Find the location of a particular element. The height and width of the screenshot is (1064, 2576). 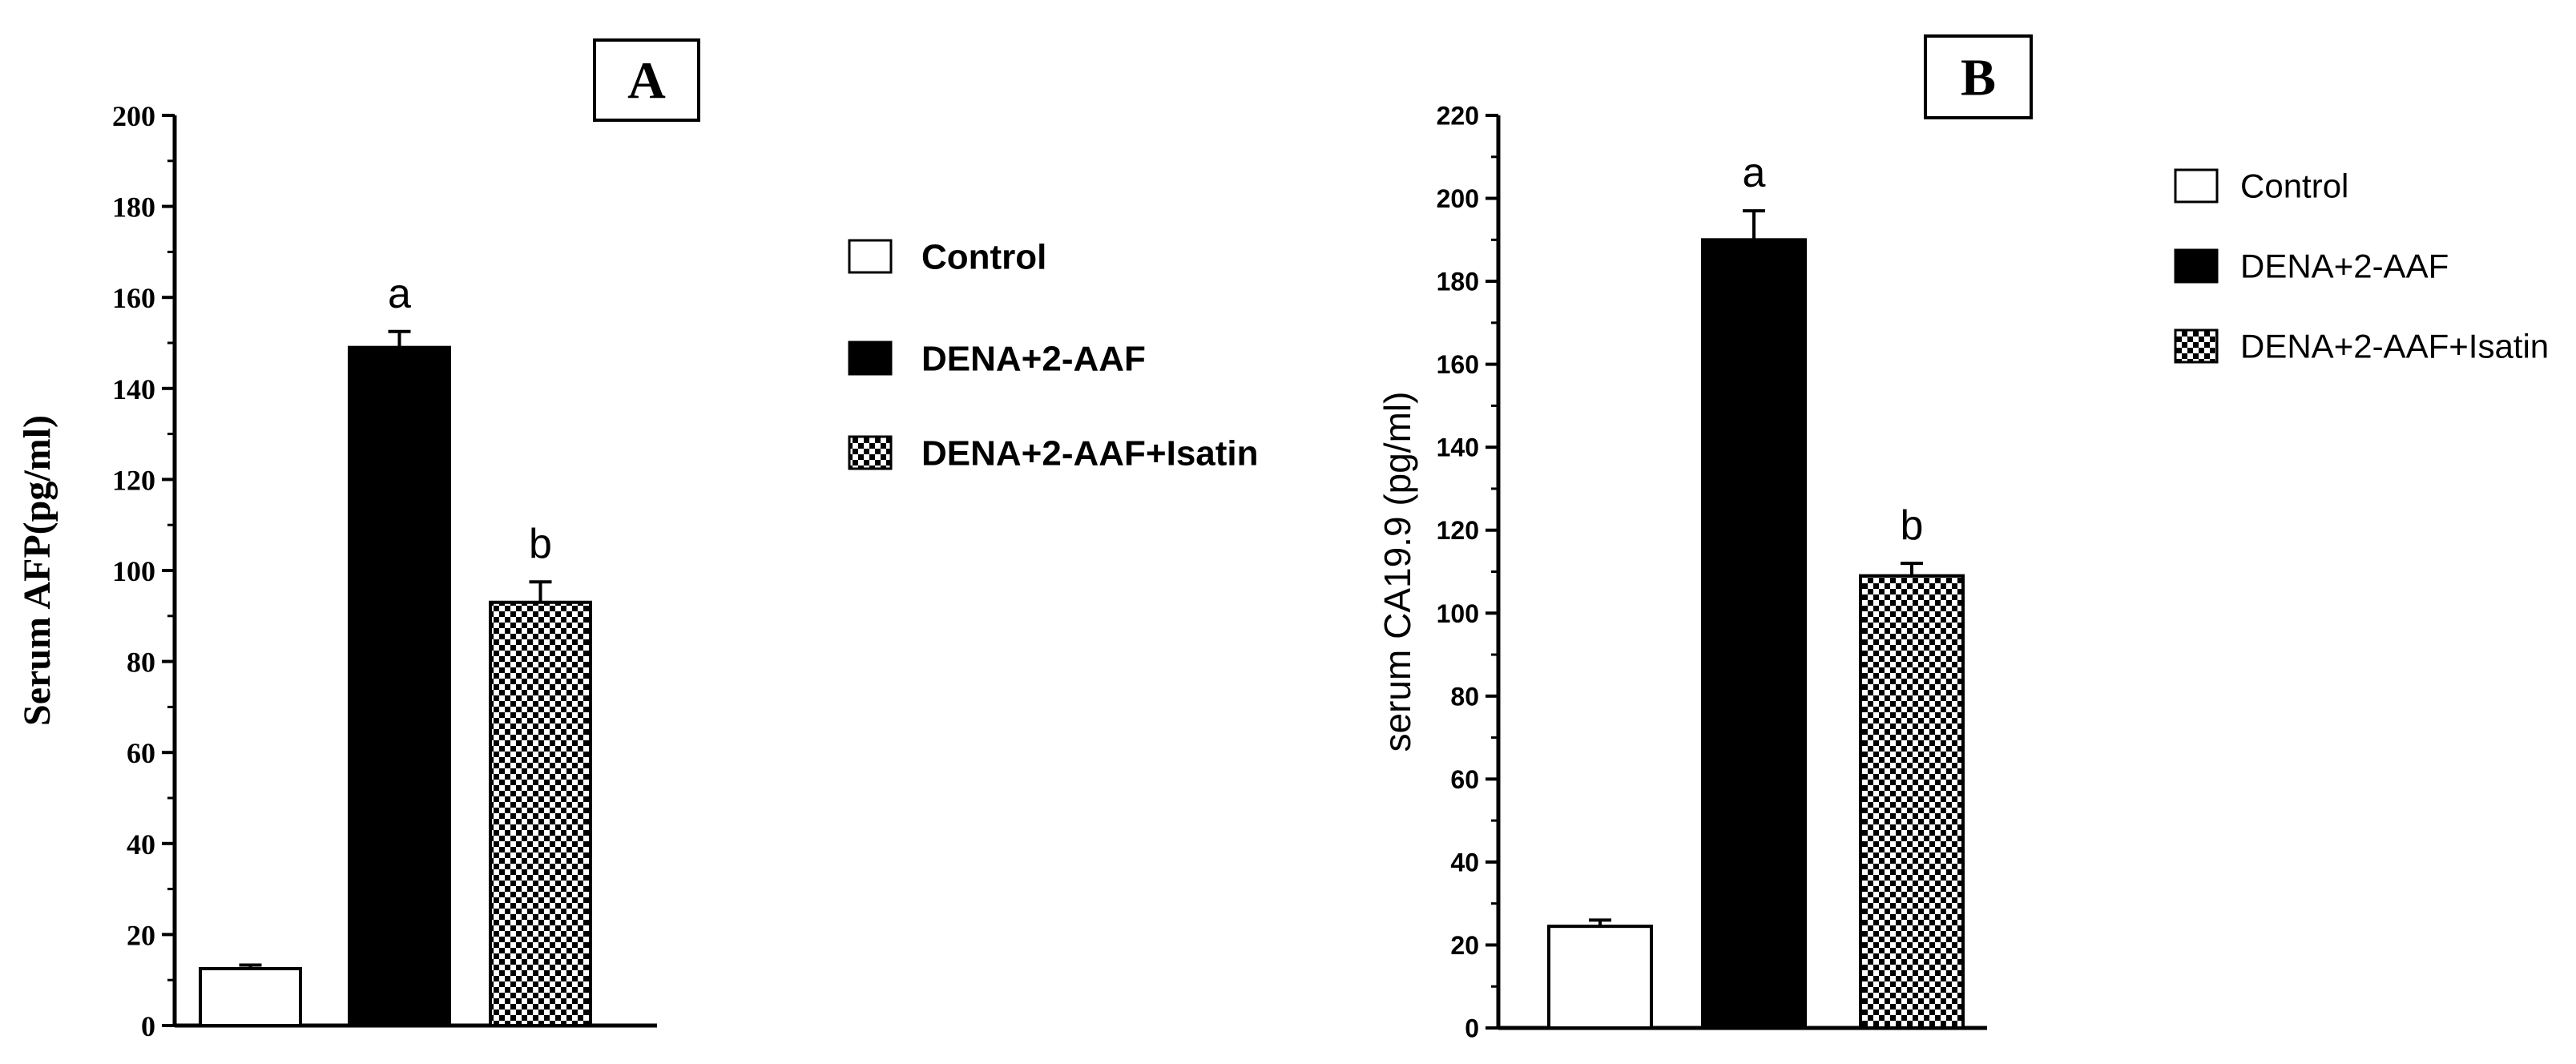

panel-a-label: A is located at coordinates (646, 80).